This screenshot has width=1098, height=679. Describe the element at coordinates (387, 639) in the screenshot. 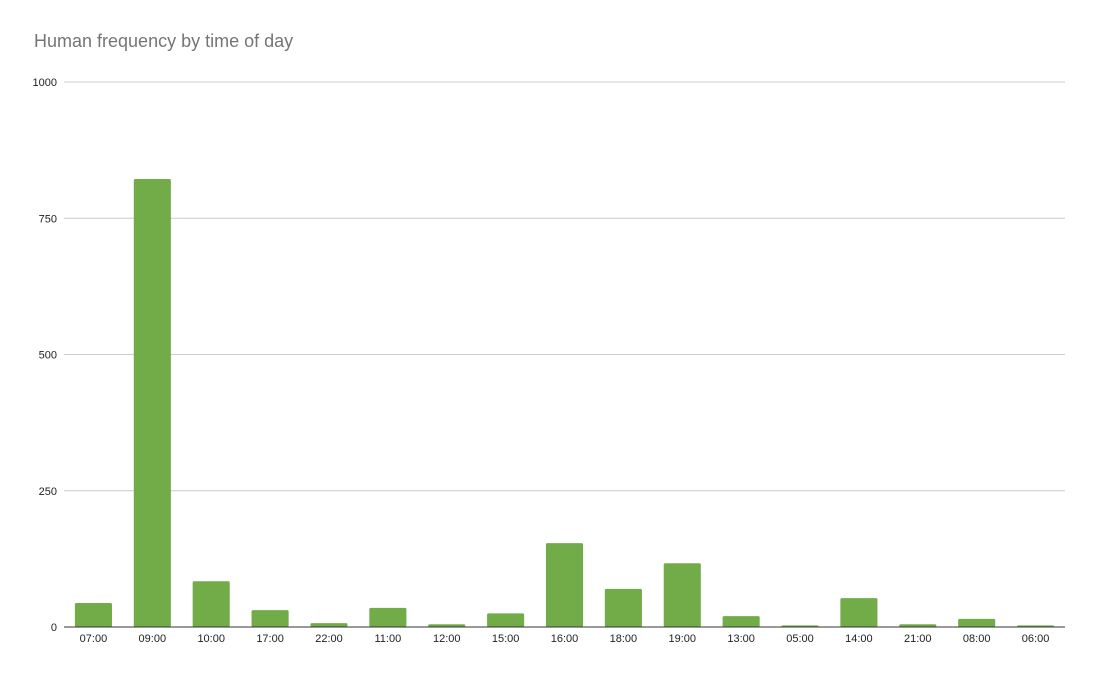

I see `x-tick-label: 11:00` at that location.